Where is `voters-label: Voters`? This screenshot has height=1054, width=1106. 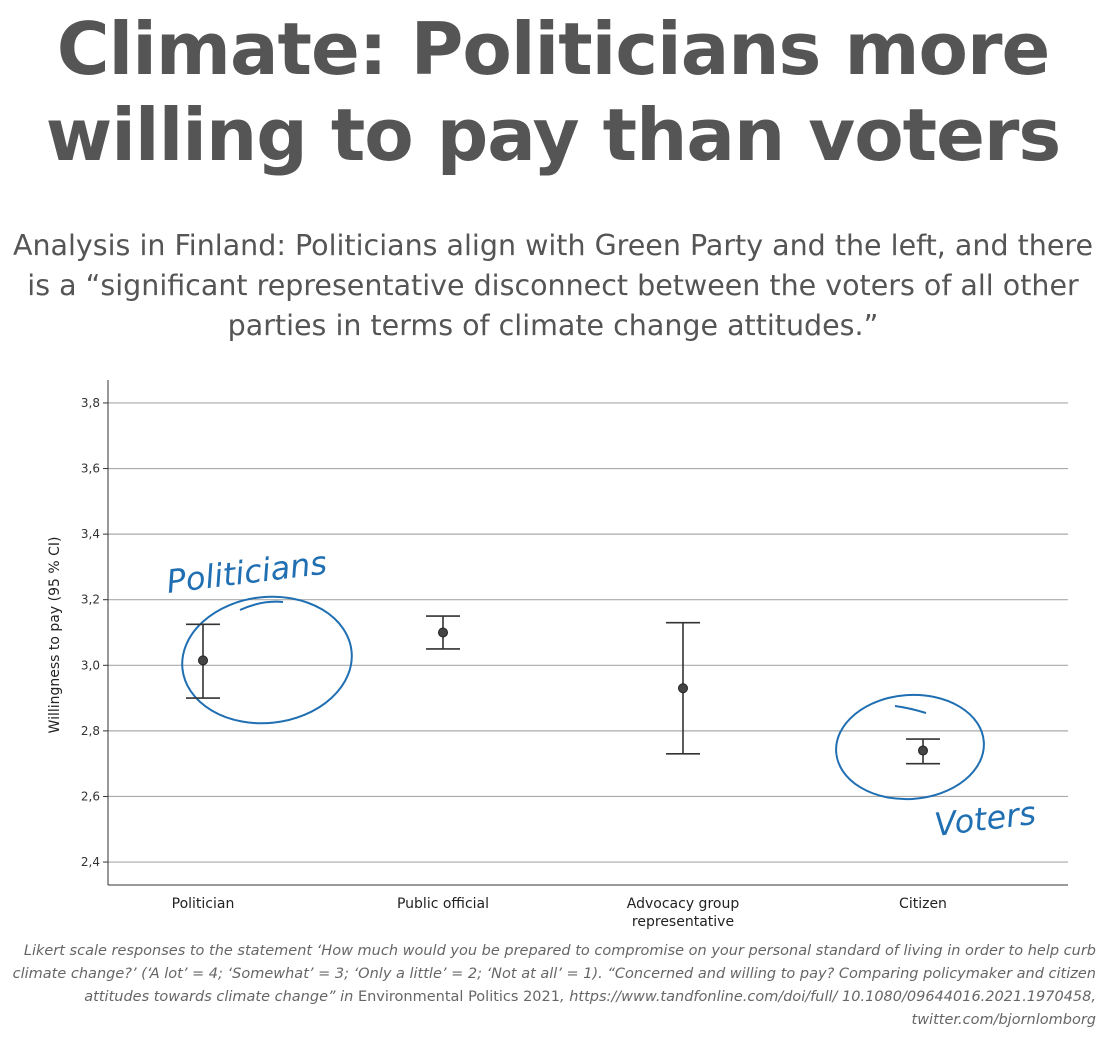 voters-label: Voters is located at coordinates (985, 819).